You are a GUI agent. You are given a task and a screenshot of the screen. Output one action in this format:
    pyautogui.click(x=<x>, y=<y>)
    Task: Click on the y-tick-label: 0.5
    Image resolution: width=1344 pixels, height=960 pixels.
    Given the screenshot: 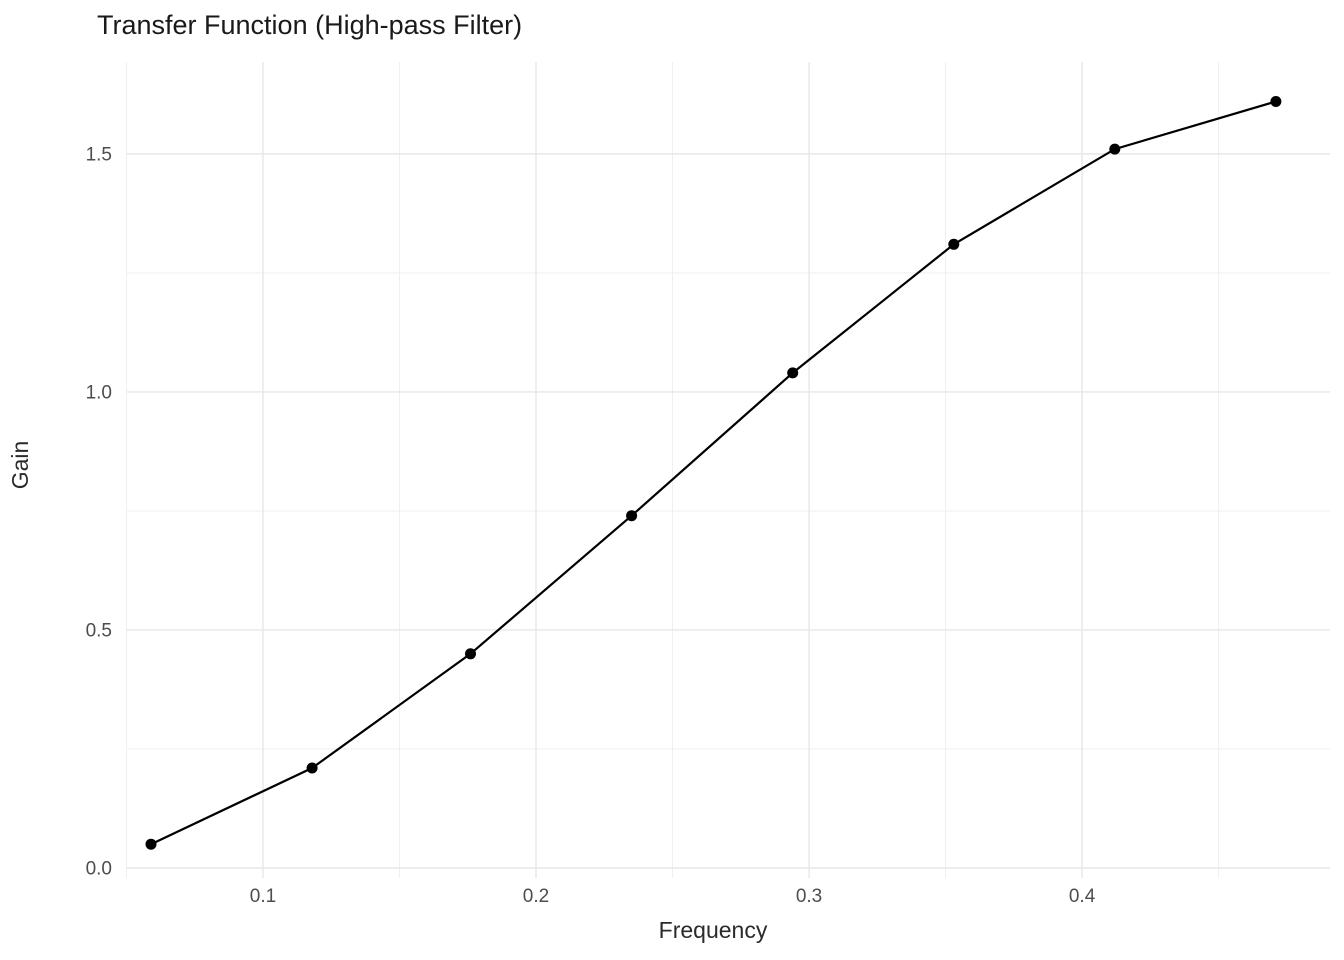 What is the action you would take?
    pyautogui.click(x=99, y=630)
    